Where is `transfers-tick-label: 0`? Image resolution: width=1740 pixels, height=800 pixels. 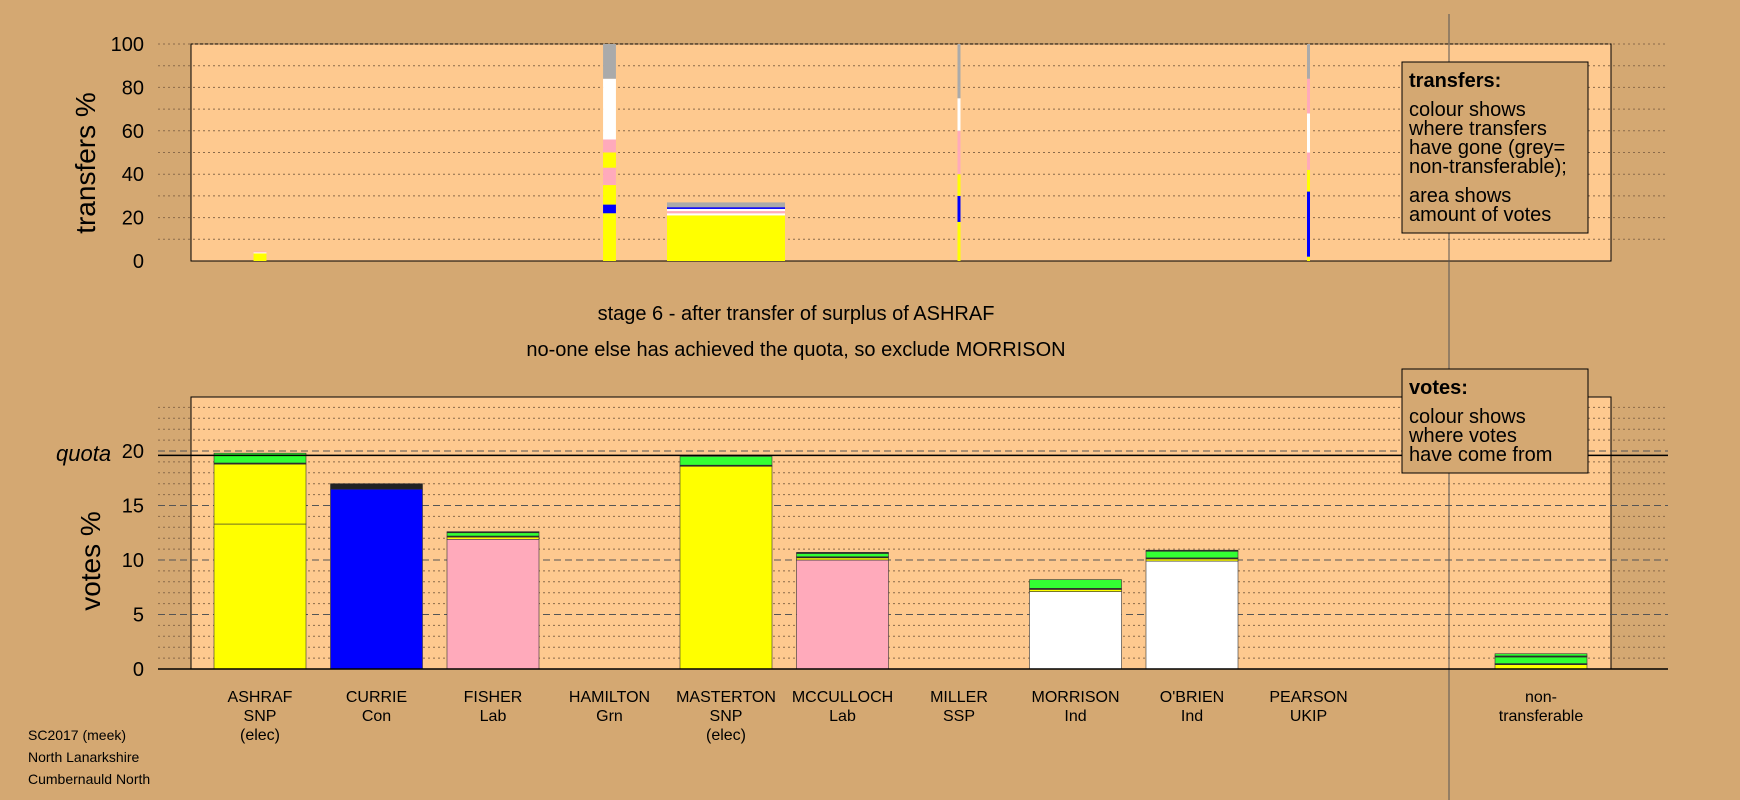
transfers-tick-label: 0 is located at coordinates (138, 262).